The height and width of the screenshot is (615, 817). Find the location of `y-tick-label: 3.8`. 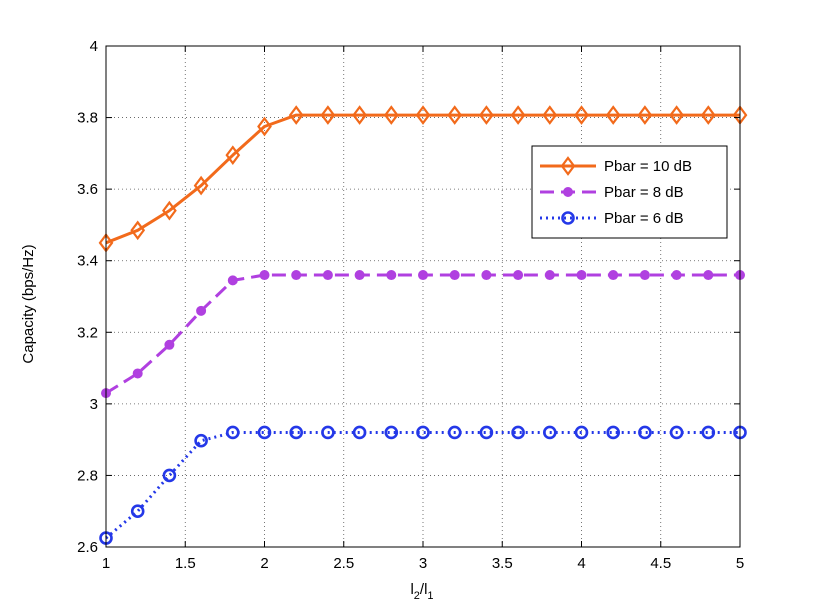

y-tick-label: 3.8 is located at coordinates (87, 118).